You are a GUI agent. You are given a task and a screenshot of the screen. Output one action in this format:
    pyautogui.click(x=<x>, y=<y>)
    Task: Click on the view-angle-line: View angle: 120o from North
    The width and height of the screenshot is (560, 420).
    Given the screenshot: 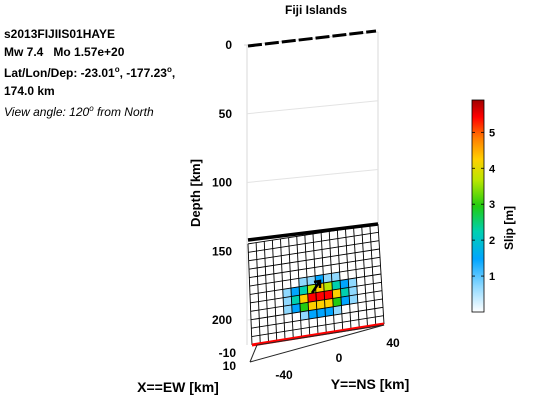 What is the action you would take?
    pyautogui.click(x=79, y=111)
    